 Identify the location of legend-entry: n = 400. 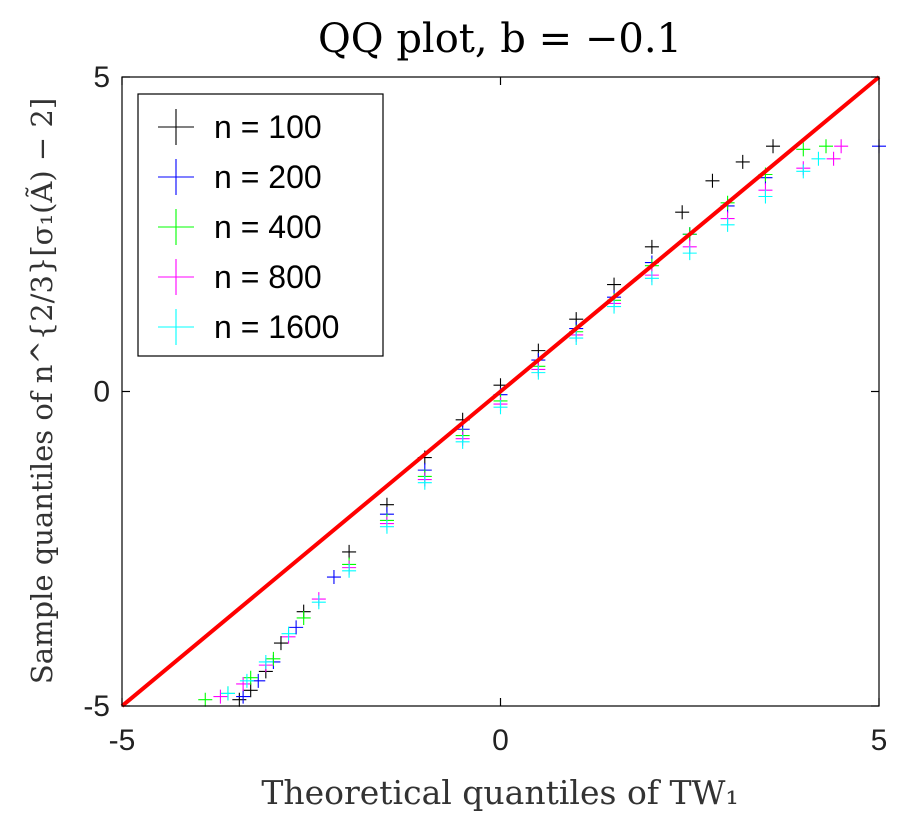
(240, 227).